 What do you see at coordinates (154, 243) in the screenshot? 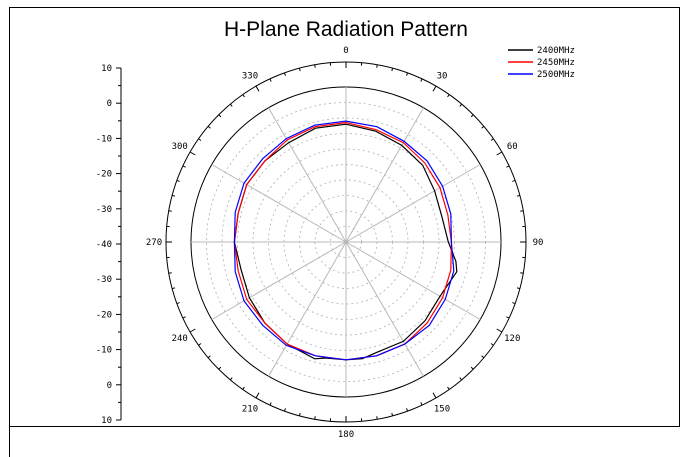
I see `angle-label: 270` at bounding box center [154, 243].